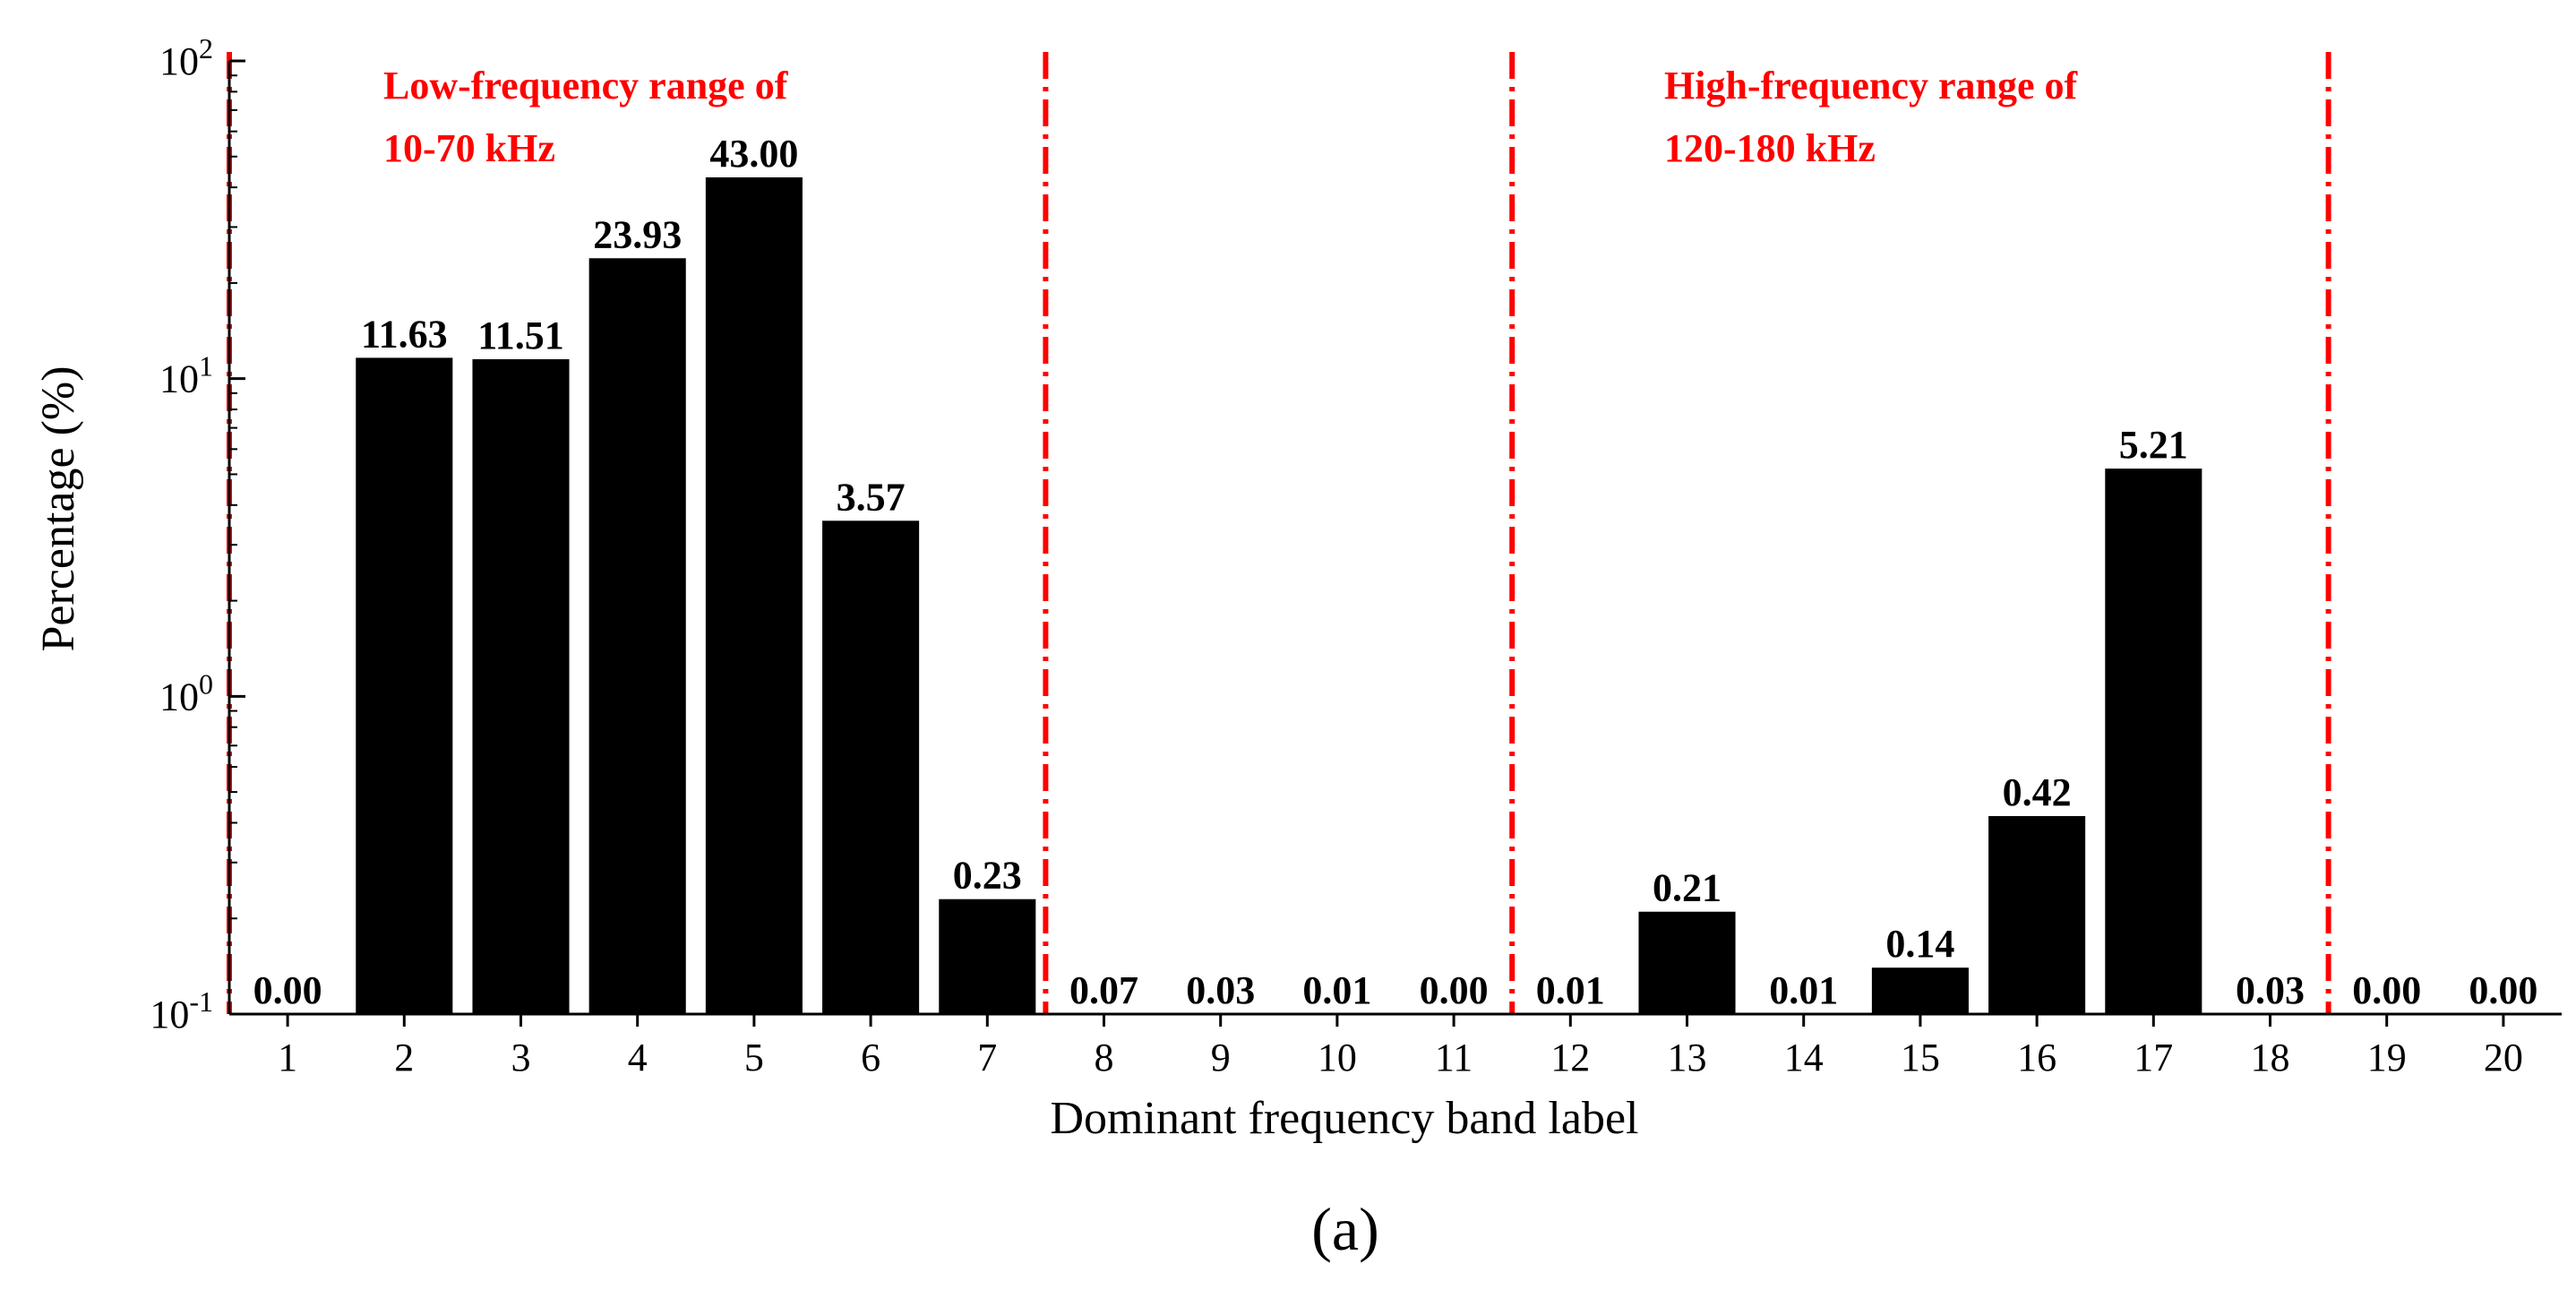 Image resolution: width=2576 pixels, height=1290 pixels. I want to click on y-tick-labels-group: 10⁻¹ 10⁰ 10¹ 10², so click(197, 534).